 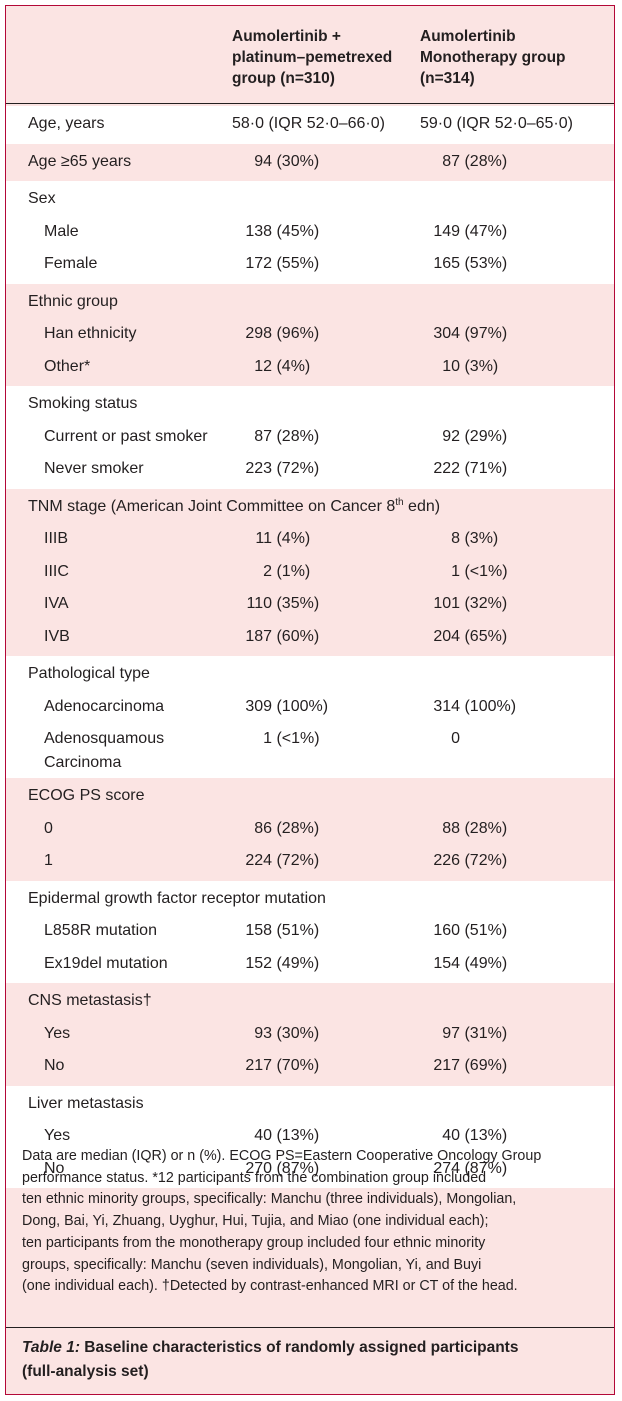 I want to click on row-sublabel: Yes, so click(x=57, y=1135).